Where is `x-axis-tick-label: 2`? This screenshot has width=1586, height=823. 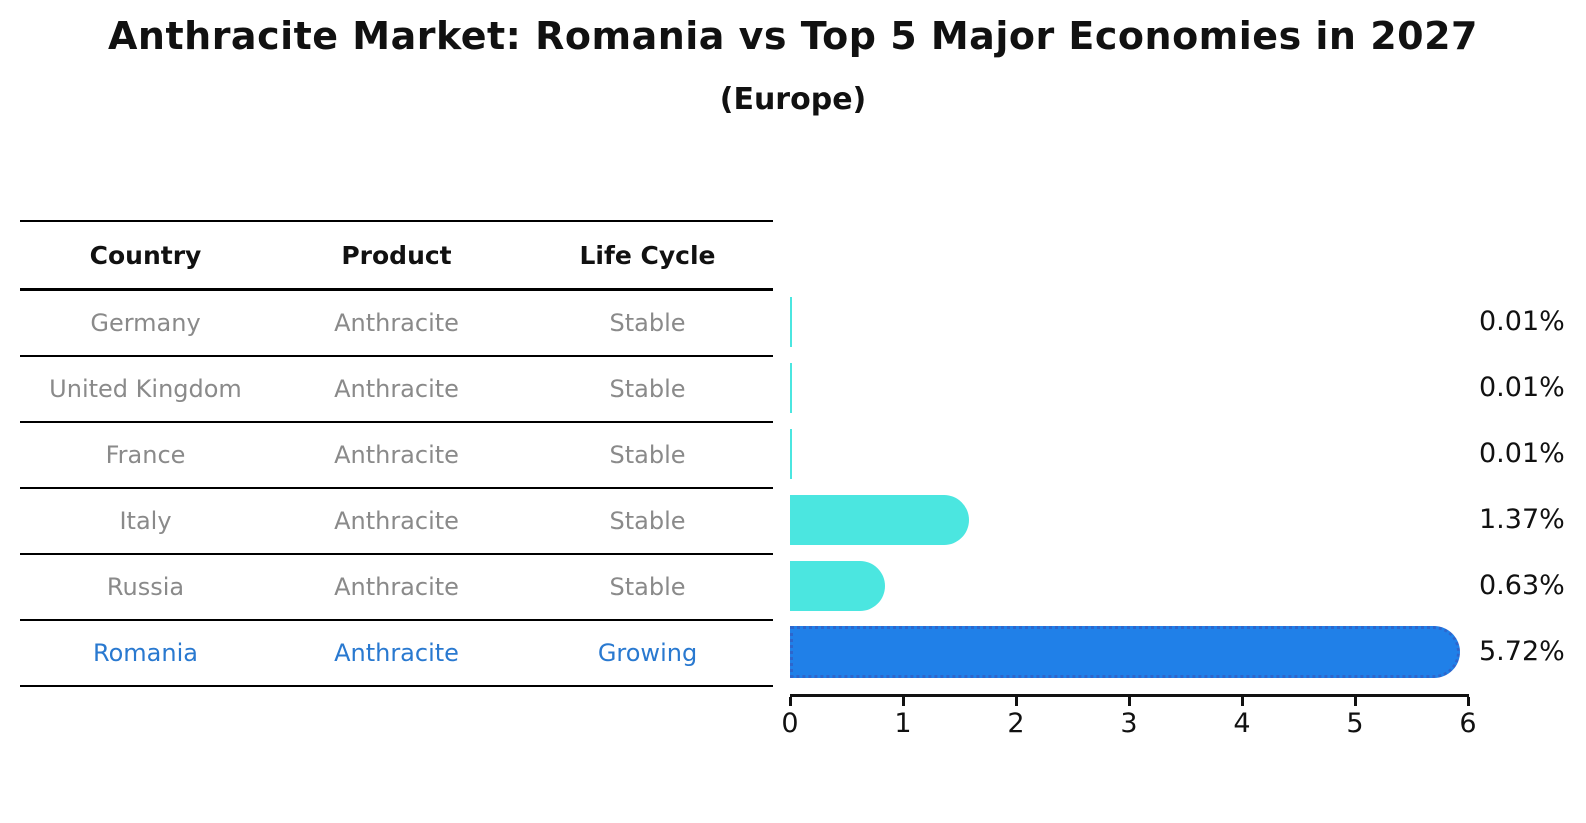 x-axis-tick-label: 2 is located at coordinates (1016, 723).